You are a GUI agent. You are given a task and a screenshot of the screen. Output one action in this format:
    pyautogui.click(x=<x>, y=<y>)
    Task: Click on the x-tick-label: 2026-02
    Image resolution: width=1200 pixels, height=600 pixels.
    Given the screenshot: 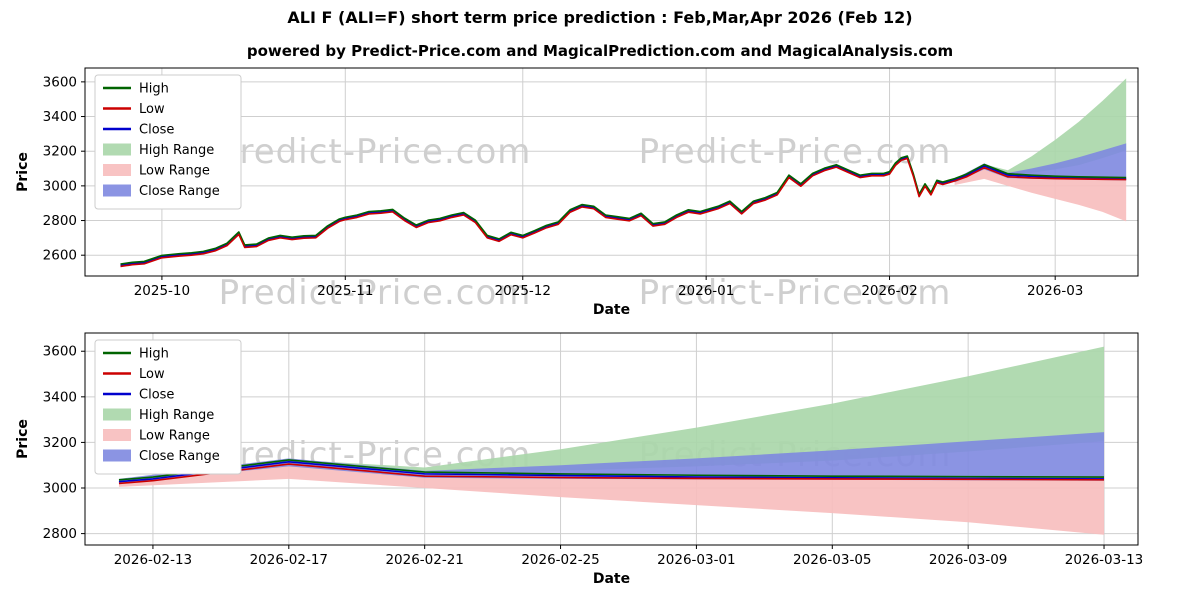 What is the action you would take?
    pyautogui.click(x=889, y=291)
    